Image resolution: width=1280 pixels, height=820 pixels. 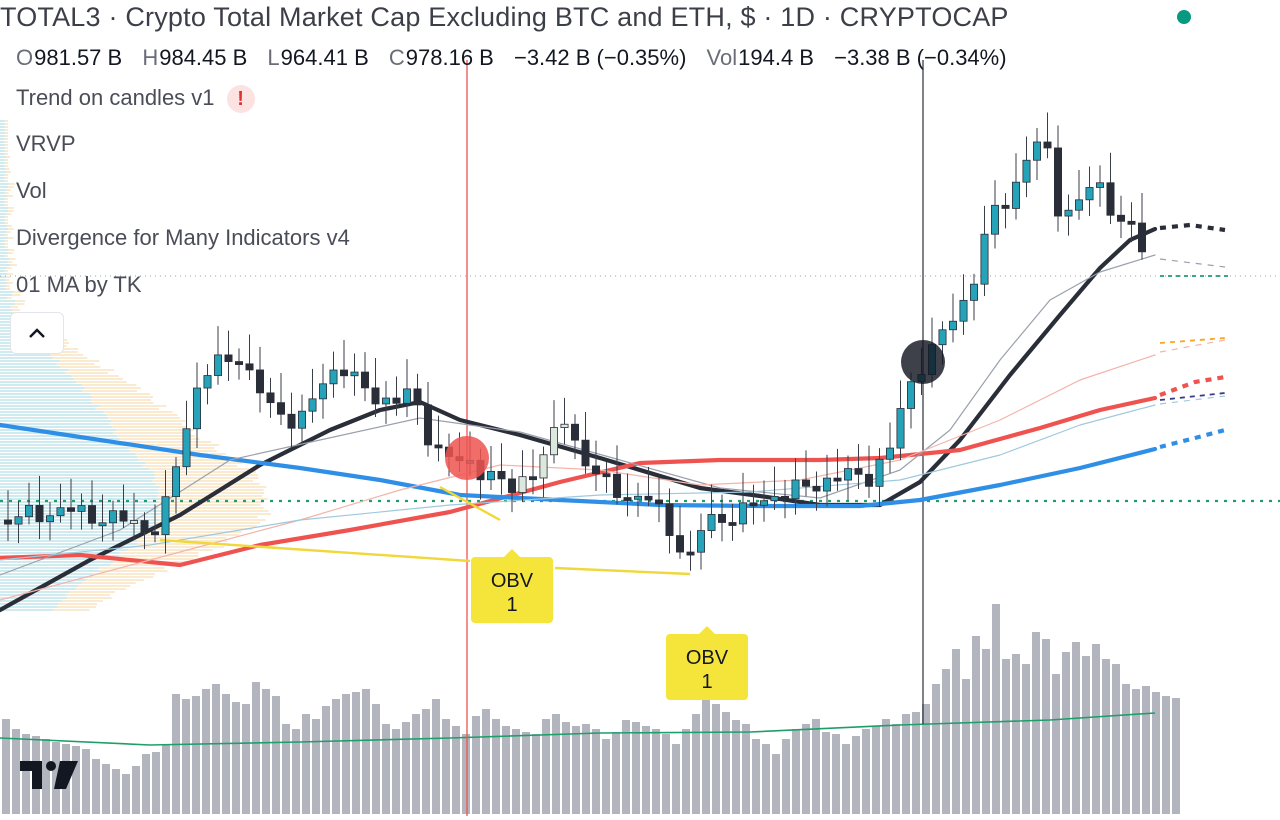 I want to click on indicator-trend-on-candles: Trend on candles v1!, so click(x=135, y=99).